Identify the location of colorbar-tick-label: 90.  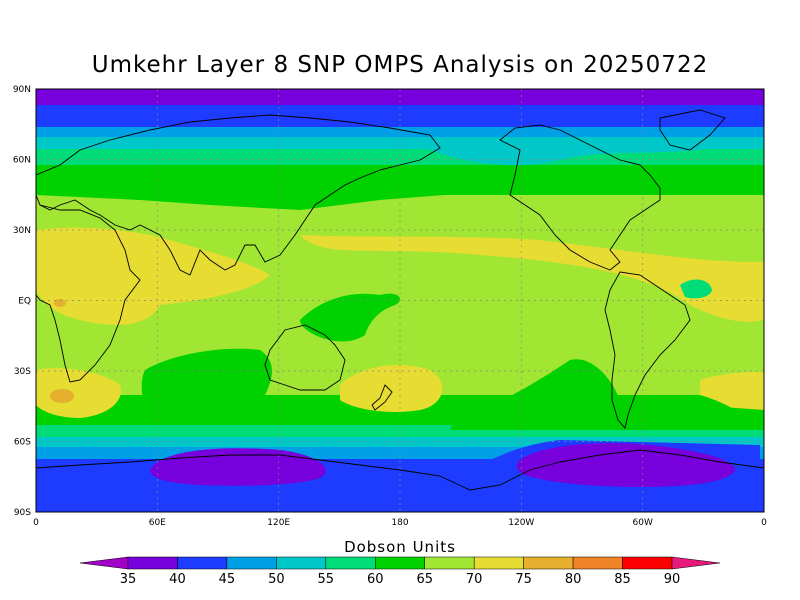
(672, 579).